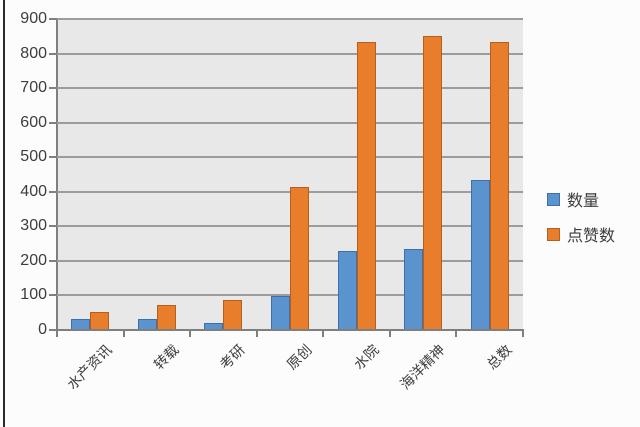 Image resolution: width=640 pixels, height=427 pixels. Describe the element at coordinates (33, 226) in the screenshot. I see `y-tick-label-300: 300` at that location.